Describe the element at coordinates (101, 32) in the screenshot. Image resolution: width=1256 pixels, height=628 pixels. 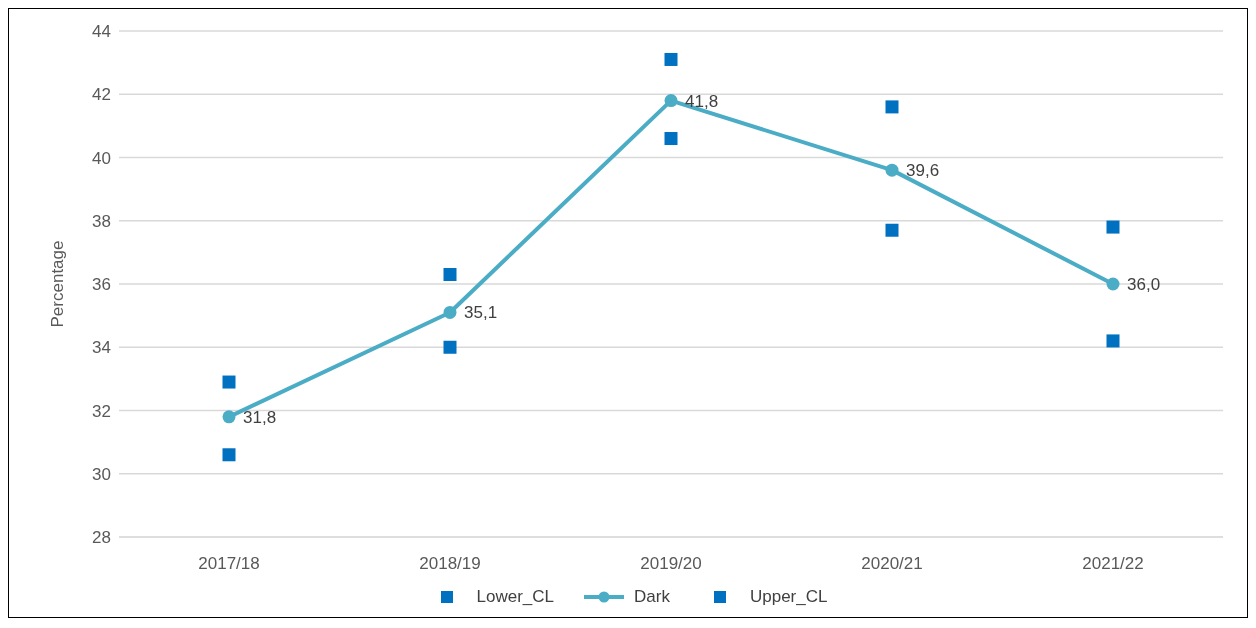
I see `y-tick-label: 44` at that location.